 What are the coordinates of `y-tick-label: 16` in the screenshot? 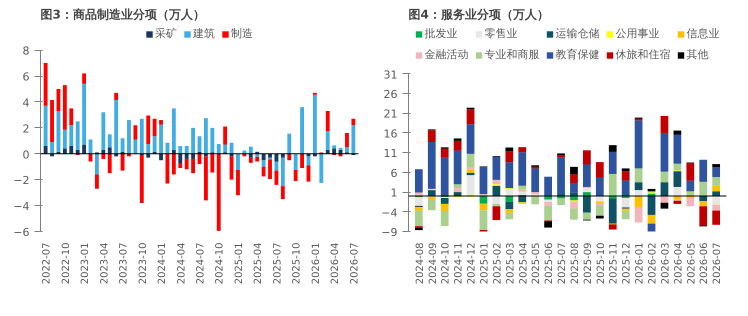 It's located at (391, 133).